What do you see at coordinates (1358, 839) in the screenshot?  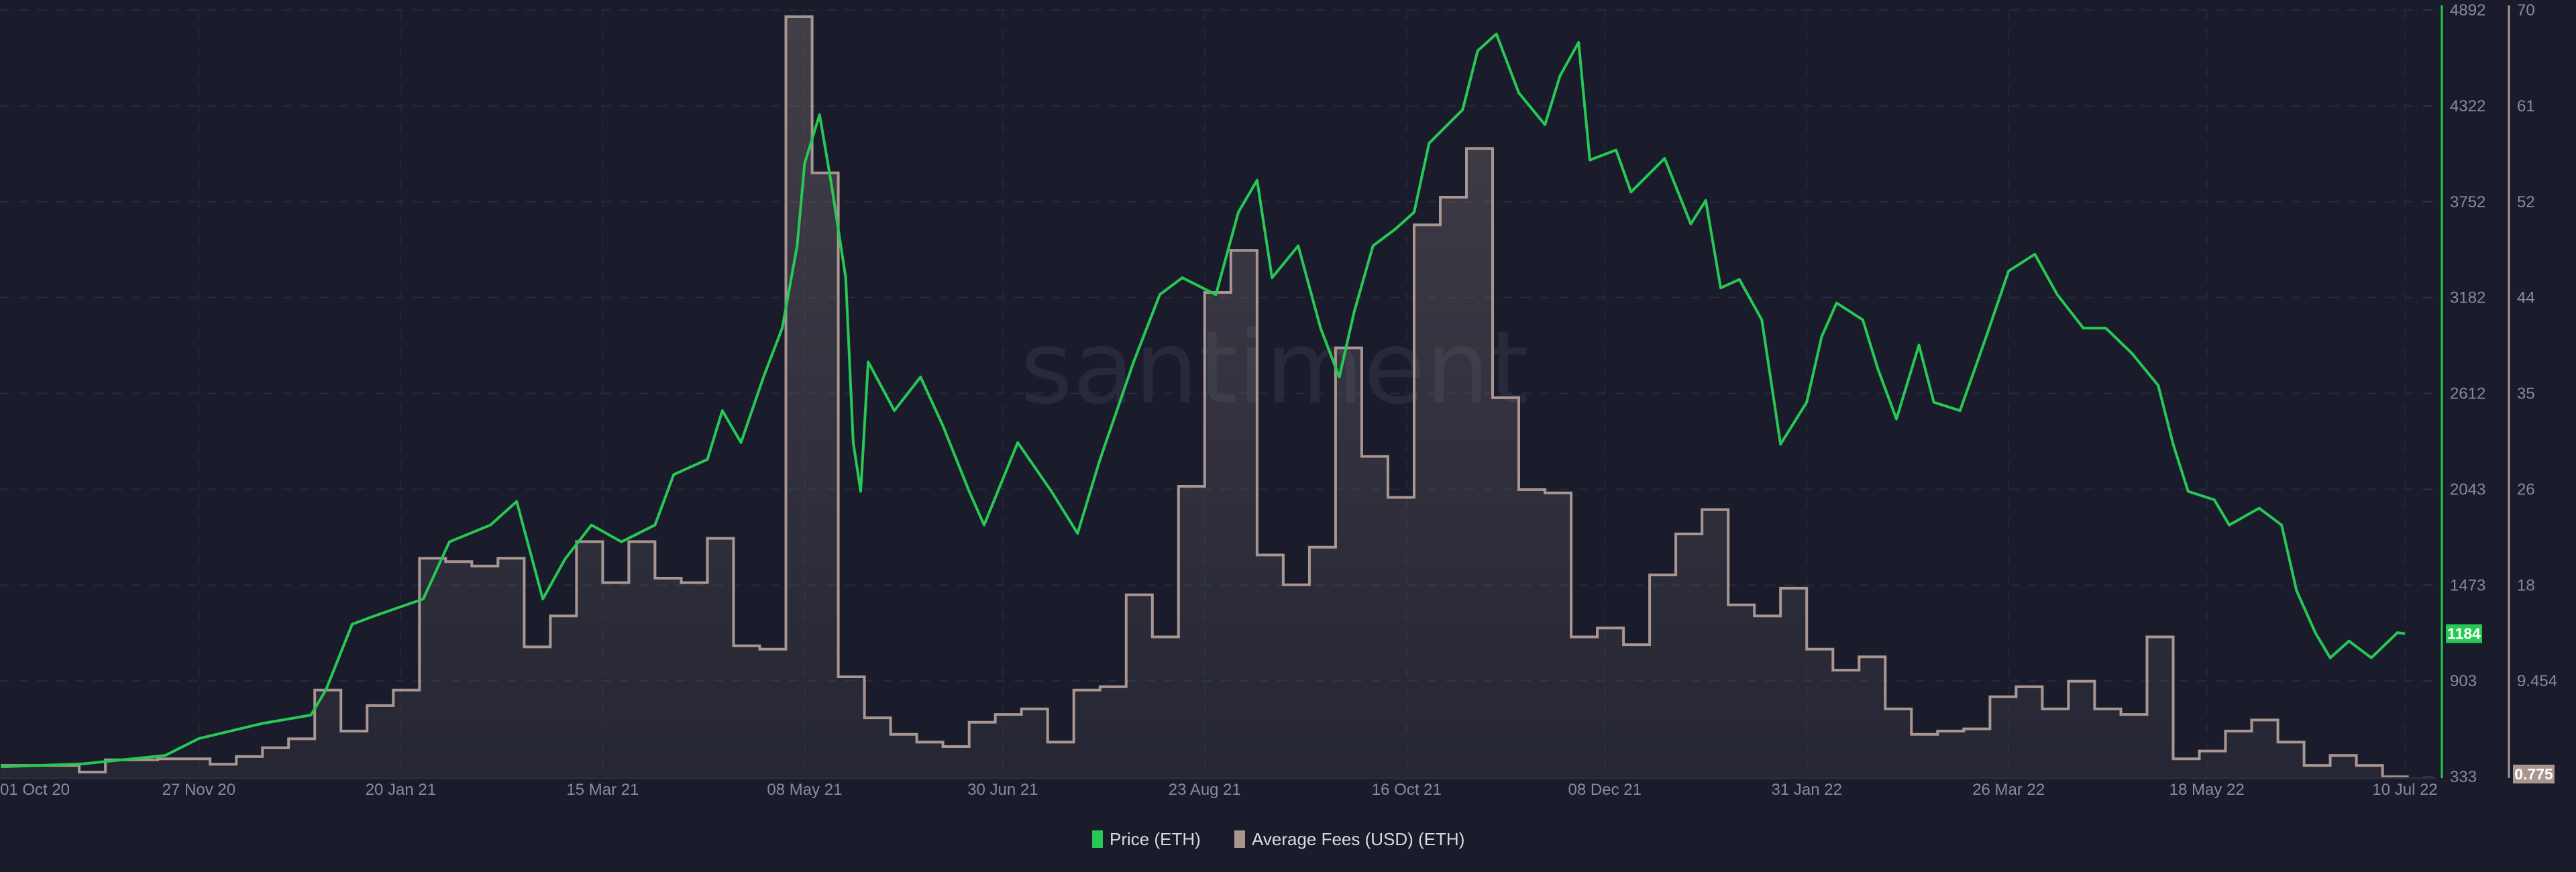 I see `legend-label-fees: Average Fees (USD) (ETH)` at bounding box center [1358, 839].